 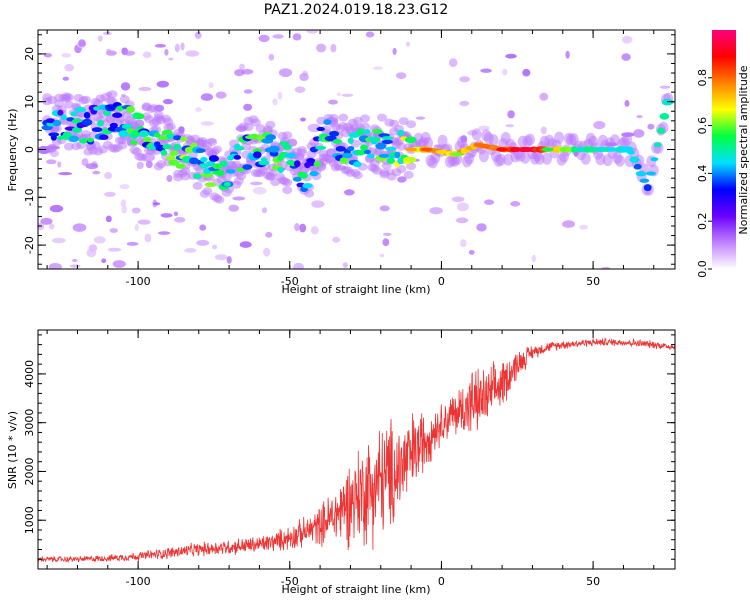 I want to click on colorbar-tick-label: 0.6, so click(x=702, y=126).